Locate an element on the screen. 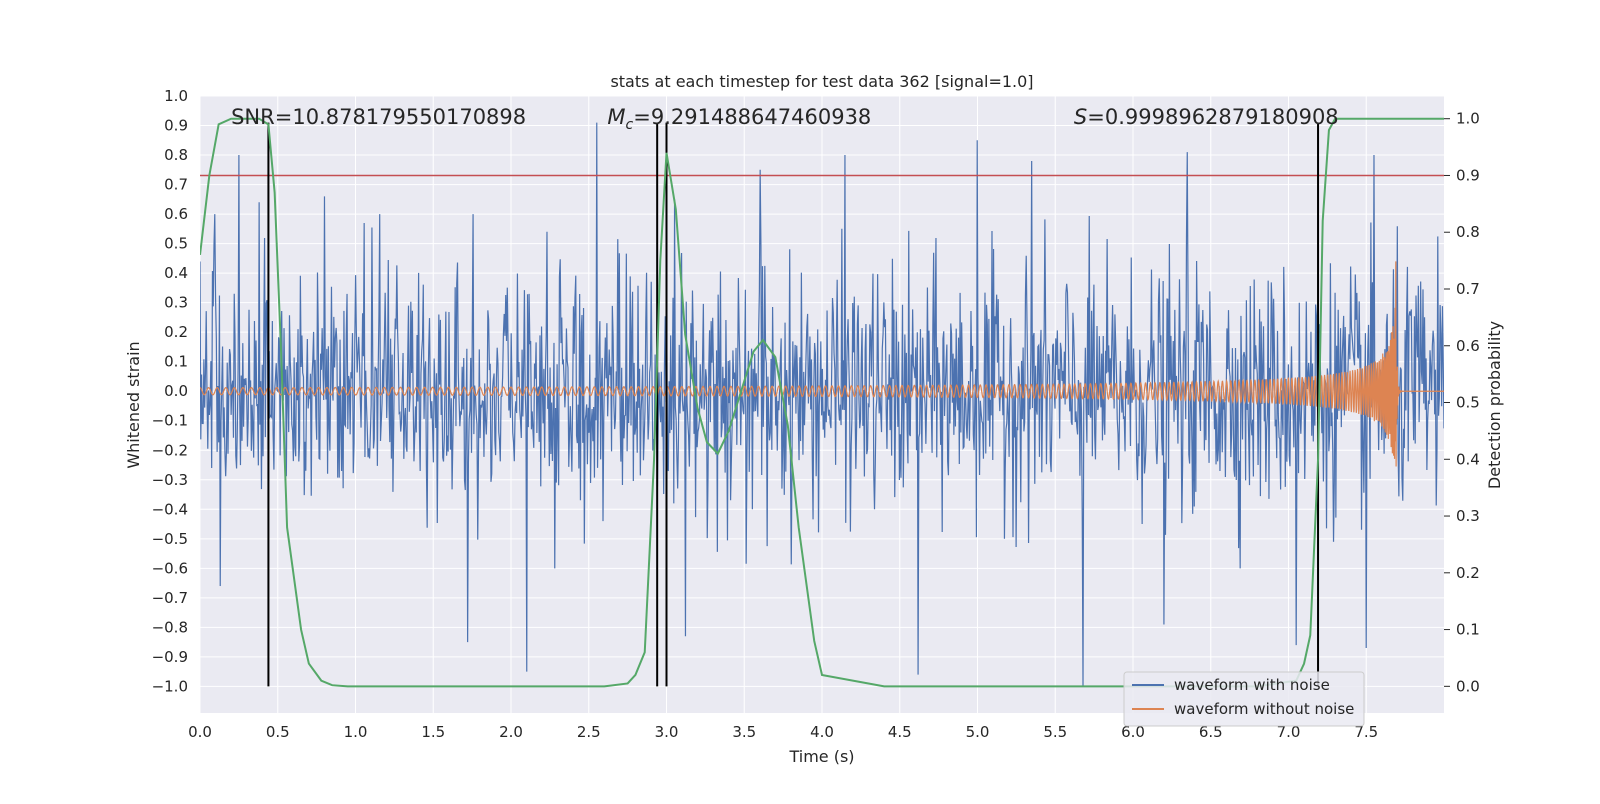 This screenshot has height=804, width=1600. y-left-tick-label: 0.2 is located at coordinates (176, 332).